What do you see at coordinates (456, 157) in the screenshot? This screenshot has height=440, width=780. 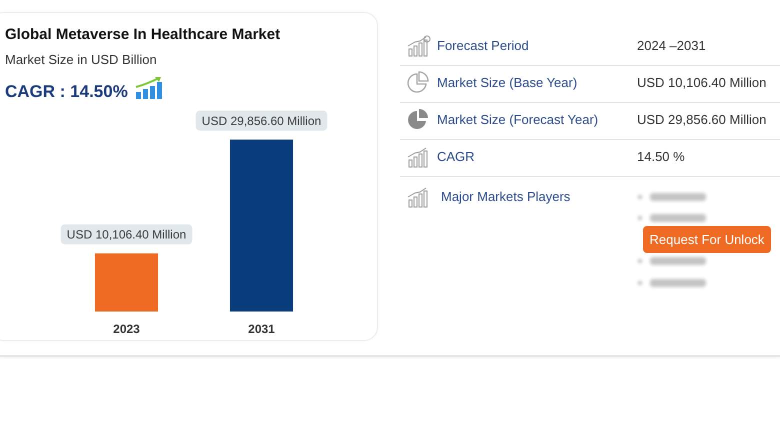 I see `text: CAGR` at bounding box center [456, 157].